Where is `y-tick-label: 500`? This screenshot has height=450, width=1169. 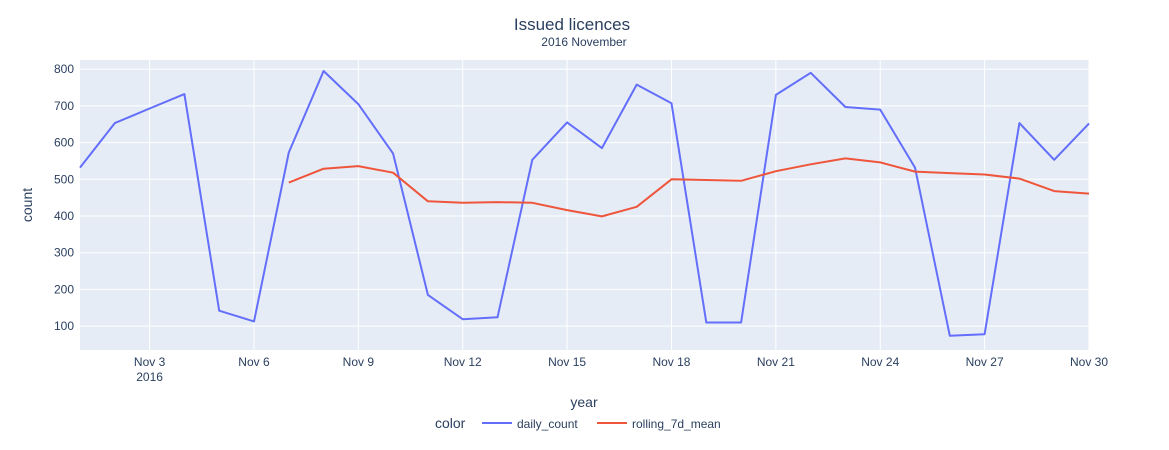
y-tick-label: 500 is located at coordinates (64, 179).